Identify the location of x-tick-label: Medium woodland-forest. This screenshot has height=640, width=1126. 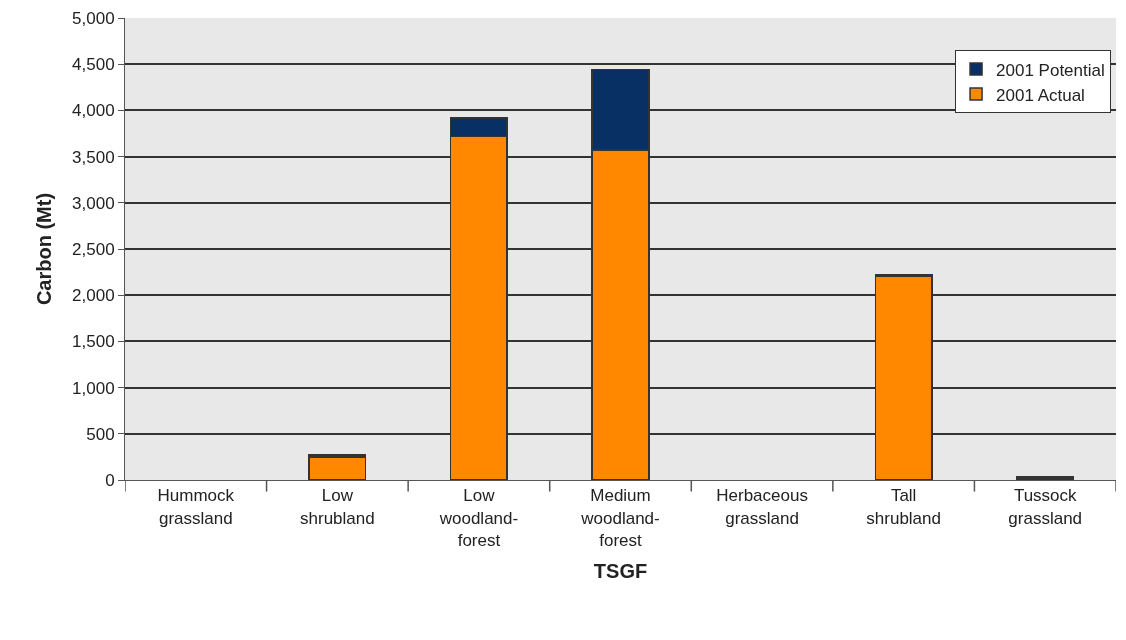
(620, 518).